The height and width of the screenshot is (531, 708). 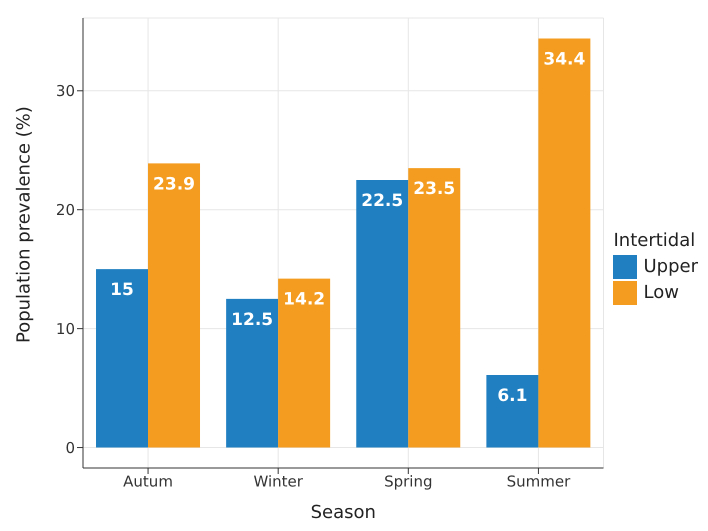 I want to click on data-label: 22.5, so click(x=382, y=201).